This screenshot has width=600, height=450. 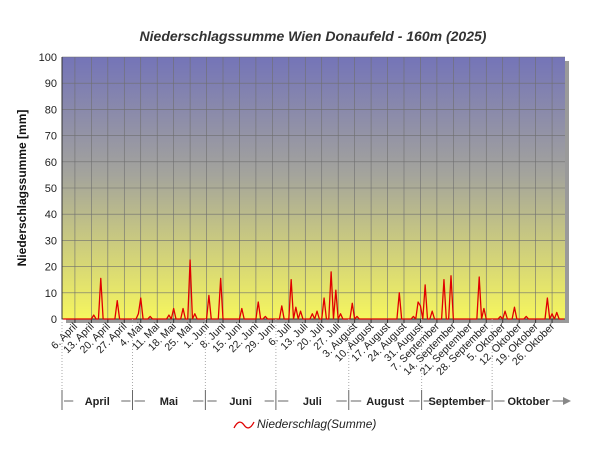 What do you see at coordinates (51, 215) in the screenshot?
I see `y-tick-label: 40` at bounding box center [51, 215].